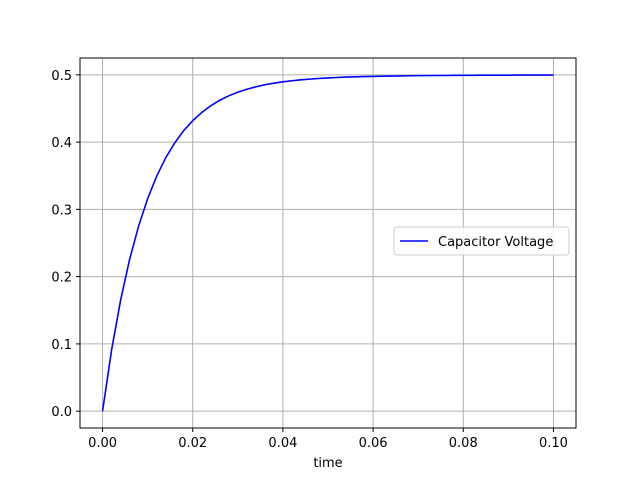  Describe the element at coordinates (327, 463) in the screenshot. I see `x-axis-label: time` at that location.